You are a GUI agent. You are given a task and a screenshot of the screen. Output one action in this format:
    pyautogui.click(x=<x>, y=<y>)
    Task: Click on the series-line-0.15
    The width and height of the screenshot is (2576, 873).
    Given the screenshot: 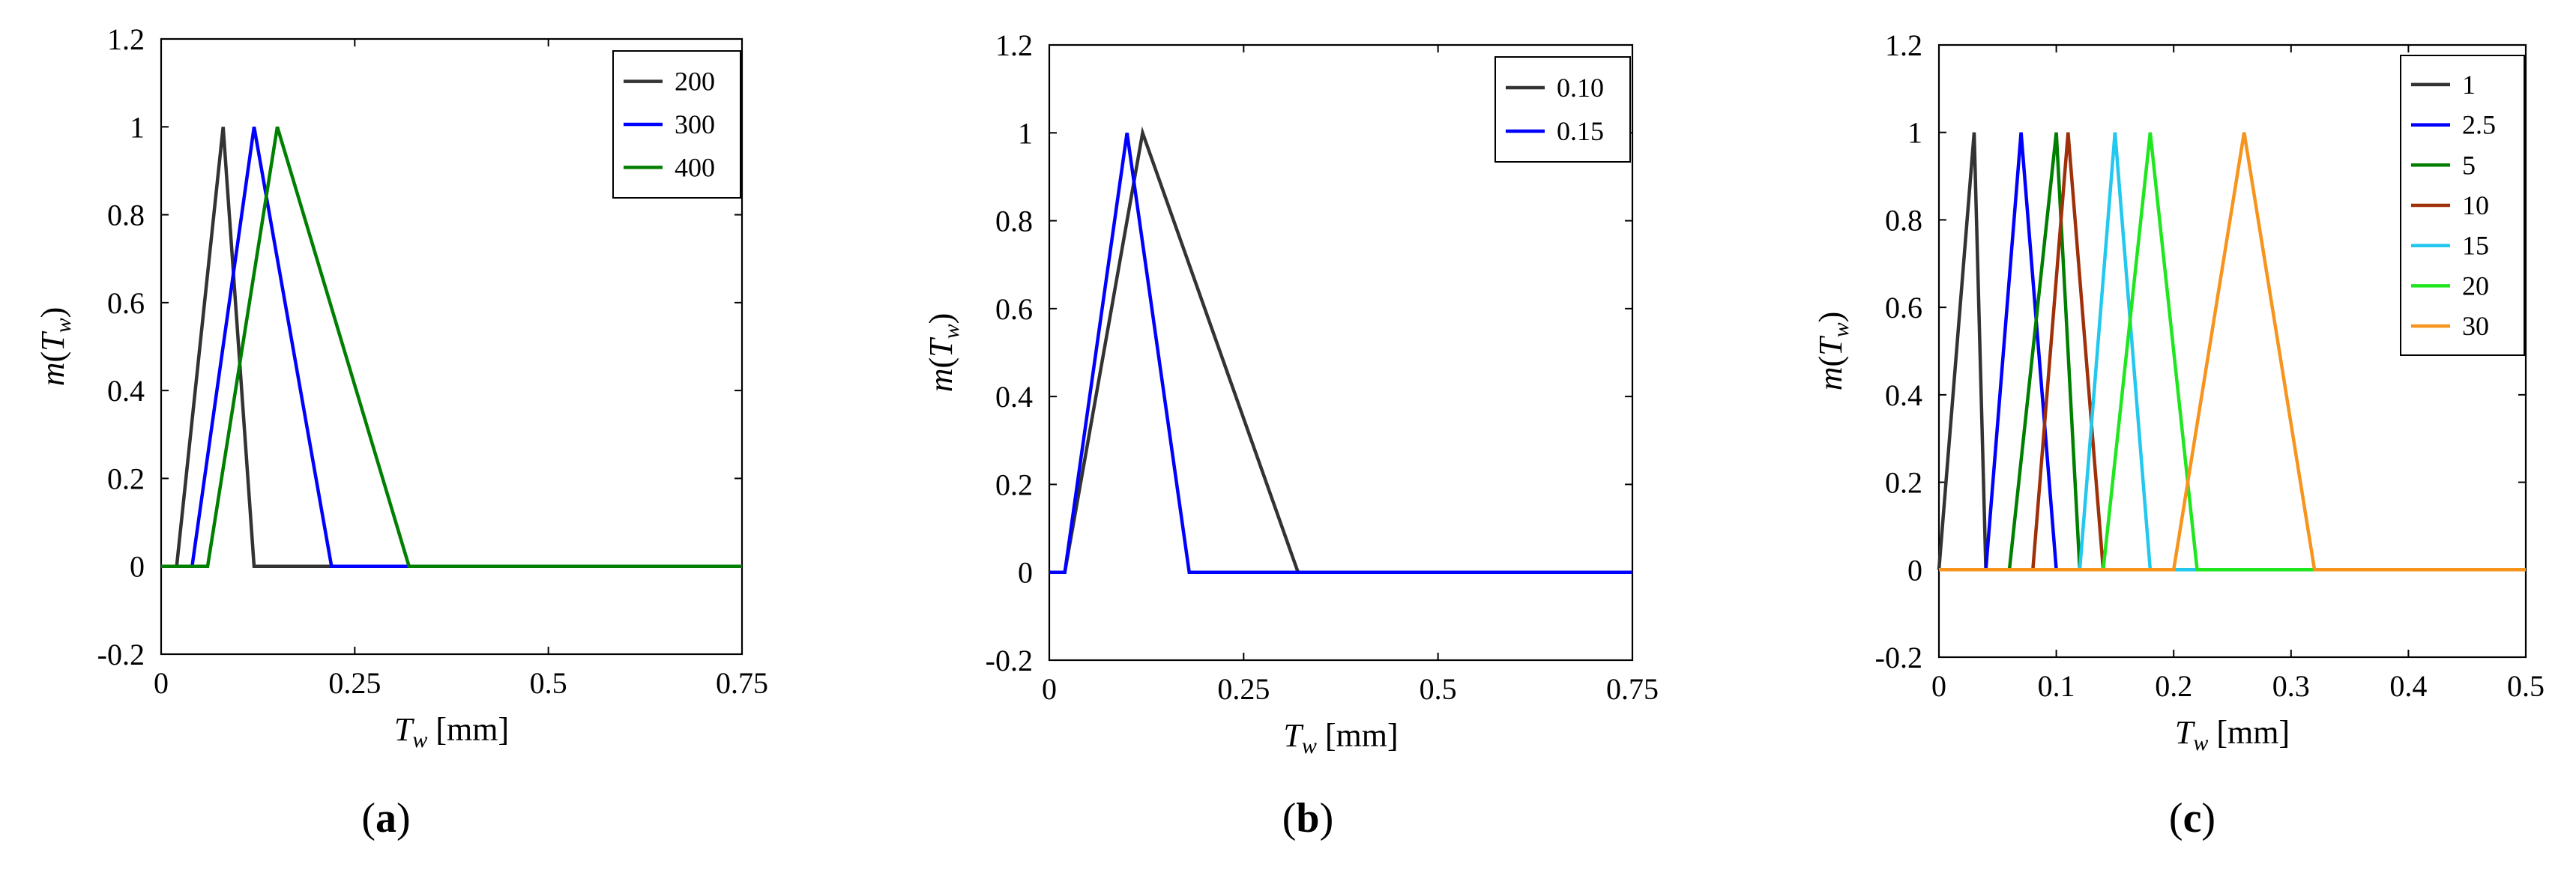 What is the action you would take?
    pyautogui.click(x=1341, y=353)
    